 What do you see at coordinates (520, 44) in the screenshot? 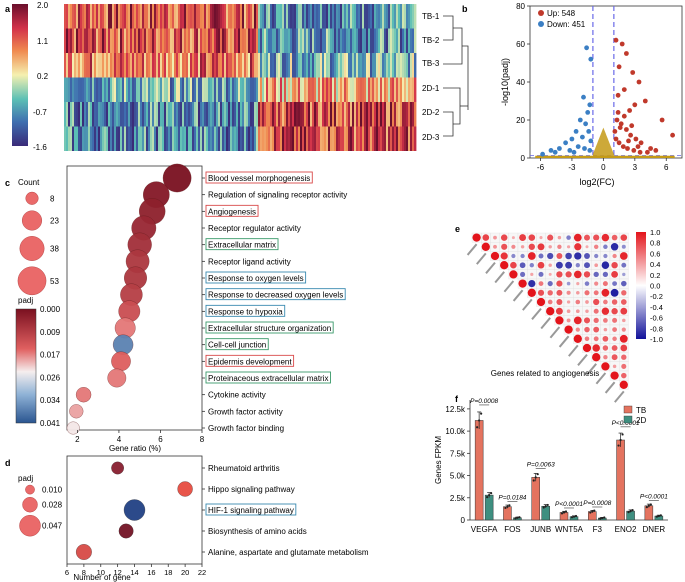
I see `y-tick-label: 60` at bounding box center [520, 44].